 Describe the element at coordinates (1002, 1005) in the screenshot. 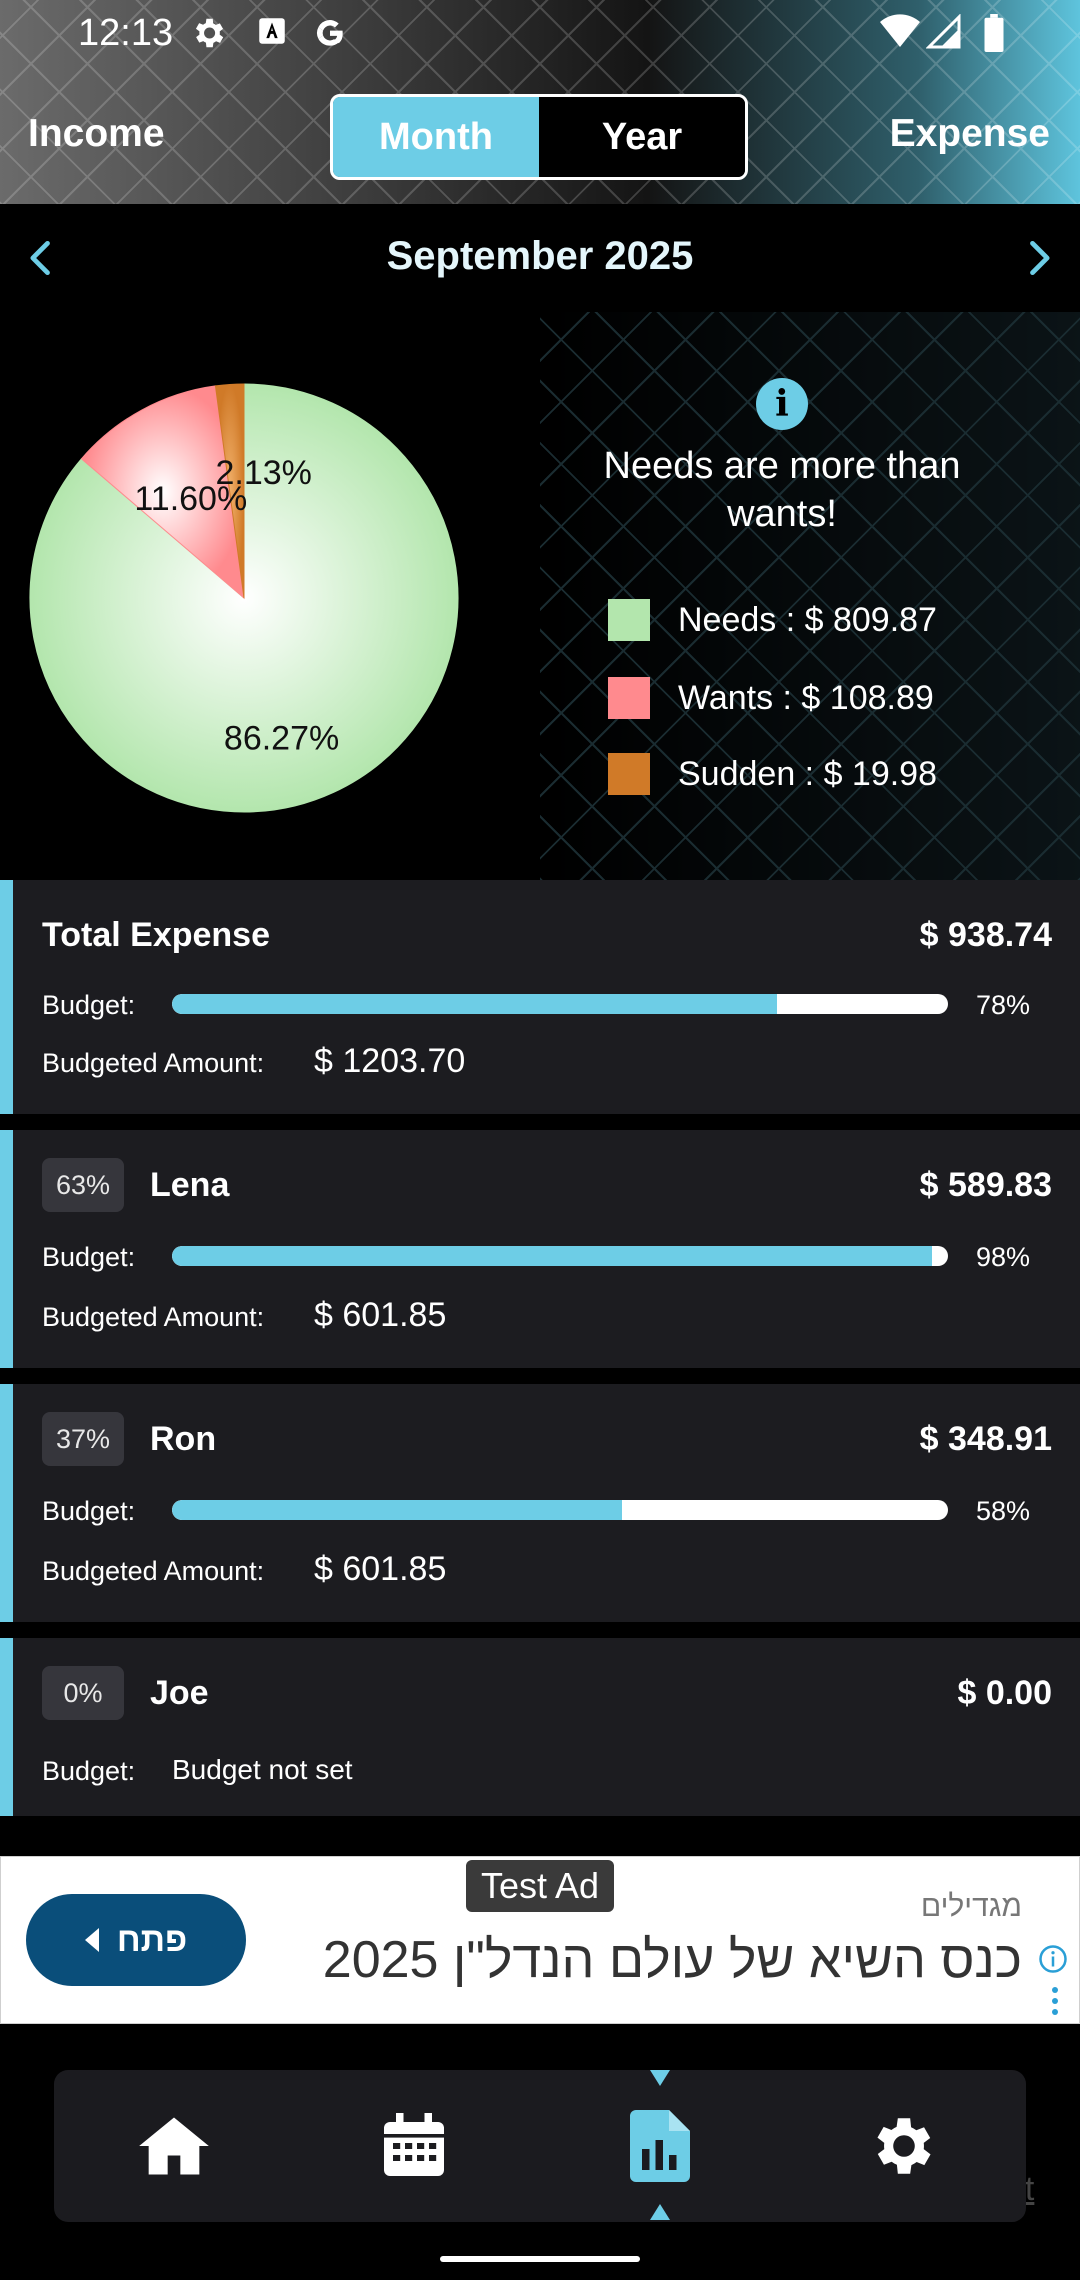

I see `budget-percent: 78%` at that location.